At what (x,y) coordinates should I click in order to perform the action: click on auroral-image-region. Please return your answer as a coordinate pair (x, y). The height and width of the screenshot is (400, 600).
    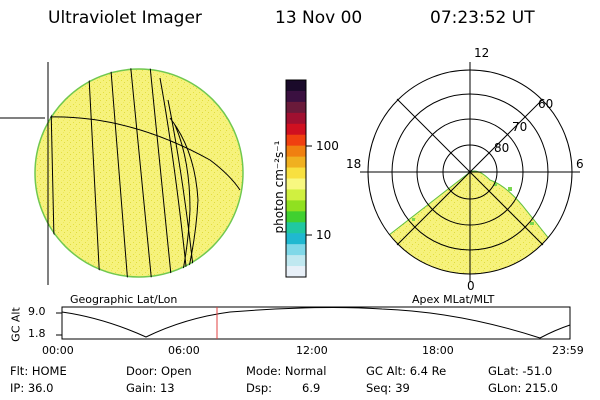
    Looking at the image, I should click on (465, 222).